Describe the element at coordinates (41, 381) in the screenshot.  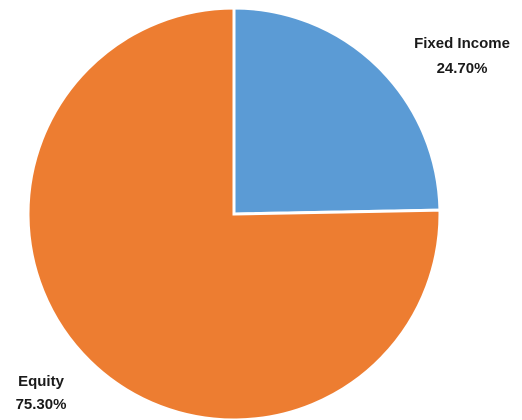
I see `slice-label-equity-name: Equity` at that location.